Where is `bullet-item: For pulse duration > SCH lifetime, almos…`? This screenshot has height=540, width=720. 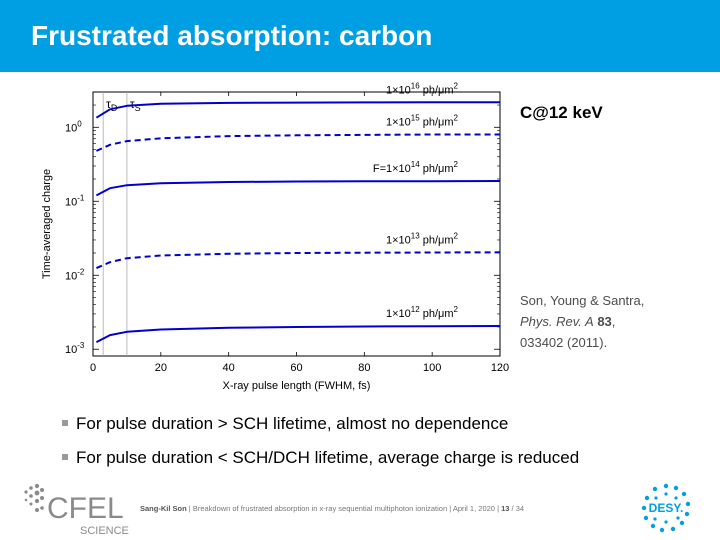
bullet-item: For pulse duration > SCH lifetime, almos… is located at coordinates (285, 424).